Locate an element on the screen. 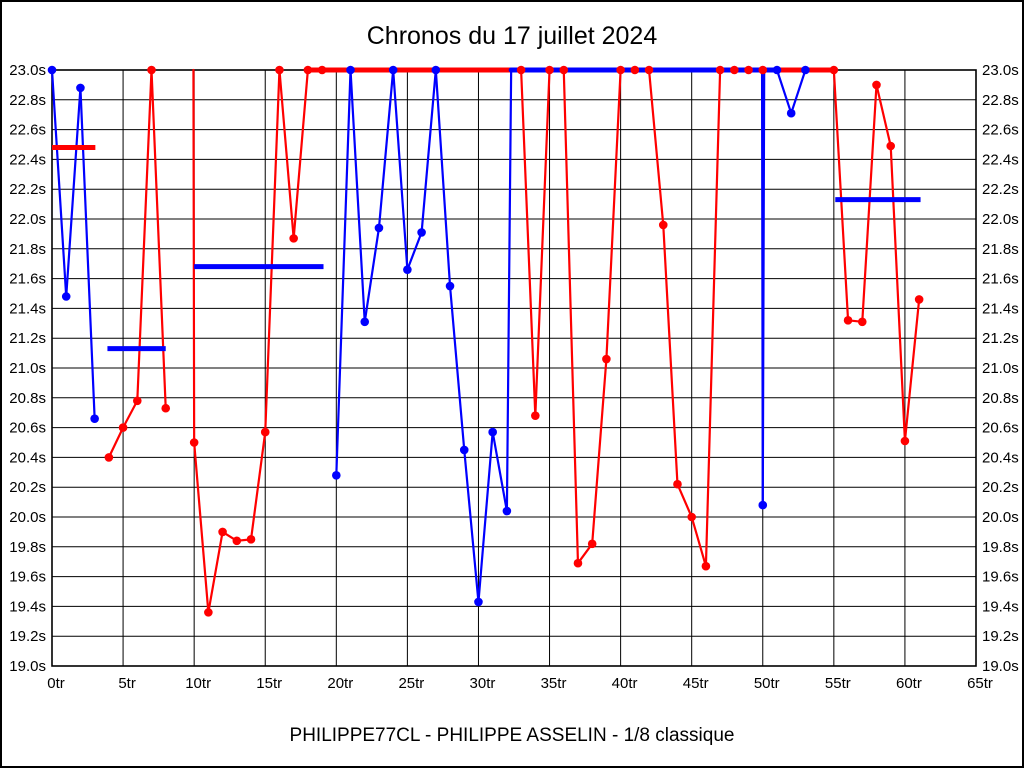 Image resolution: width=1024 pixels, height=768 pixels. y-axis-label-right: 19.6s is located at coordinates (1000, 577).